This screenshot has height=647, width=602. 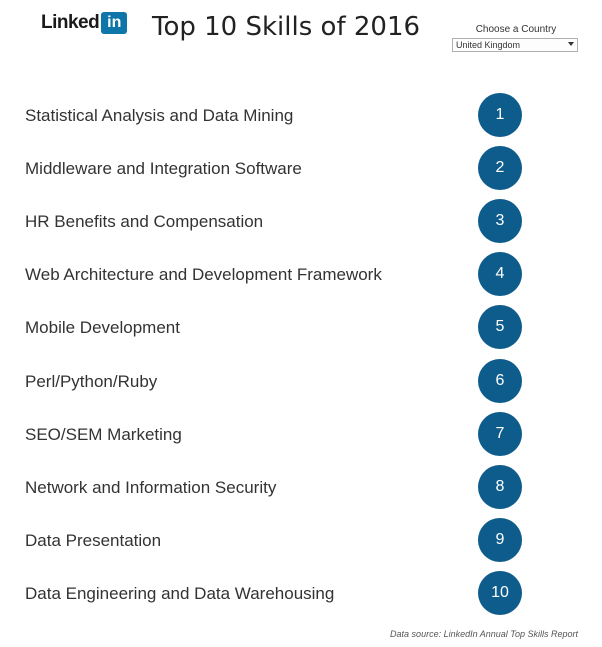 I want to click on list-item: Middleware and Integration Software 2, so click(x=301, y=168).